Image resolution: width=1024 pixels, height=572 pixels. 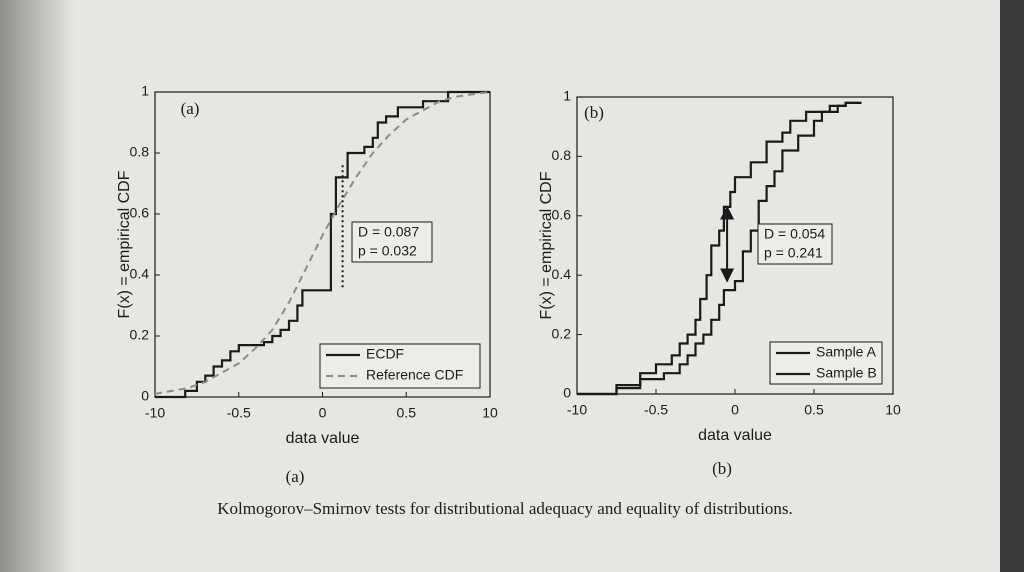 I want to click on legend-label: Sample A, so click(x=846, y=352).